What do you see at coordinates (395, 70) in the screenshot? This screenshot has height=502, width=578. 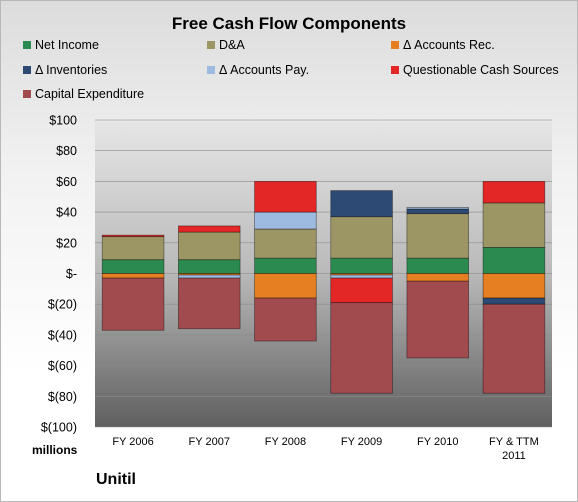 I see `legend-swatch-questionable-cash` at bounding box center [395, 70].